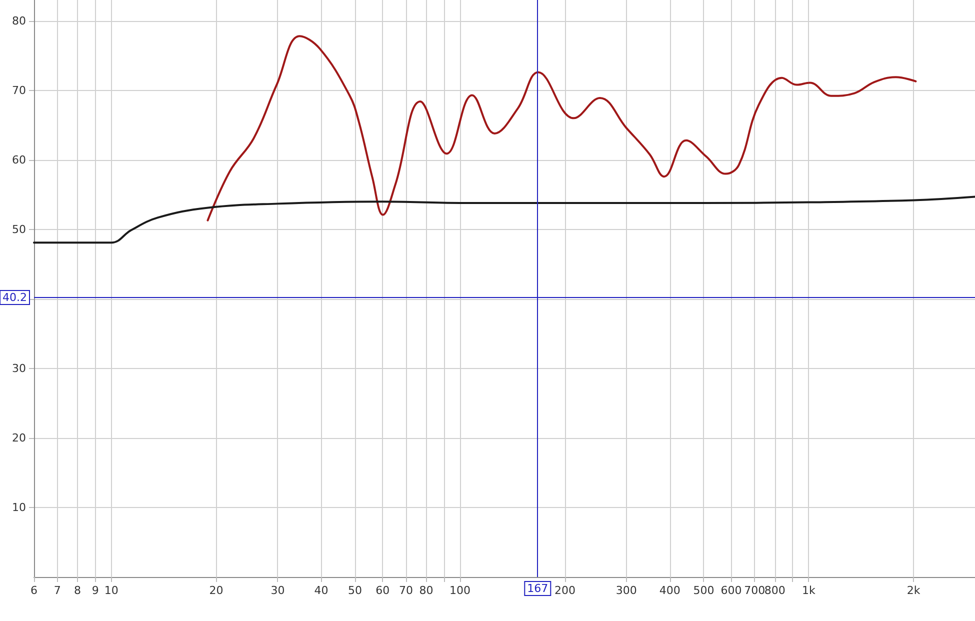 The width and height of the screenshot is (975, 621). Describe the element at coordinates (565, 590) in the screenshot. I see `x-tick-label: 200` at that location.